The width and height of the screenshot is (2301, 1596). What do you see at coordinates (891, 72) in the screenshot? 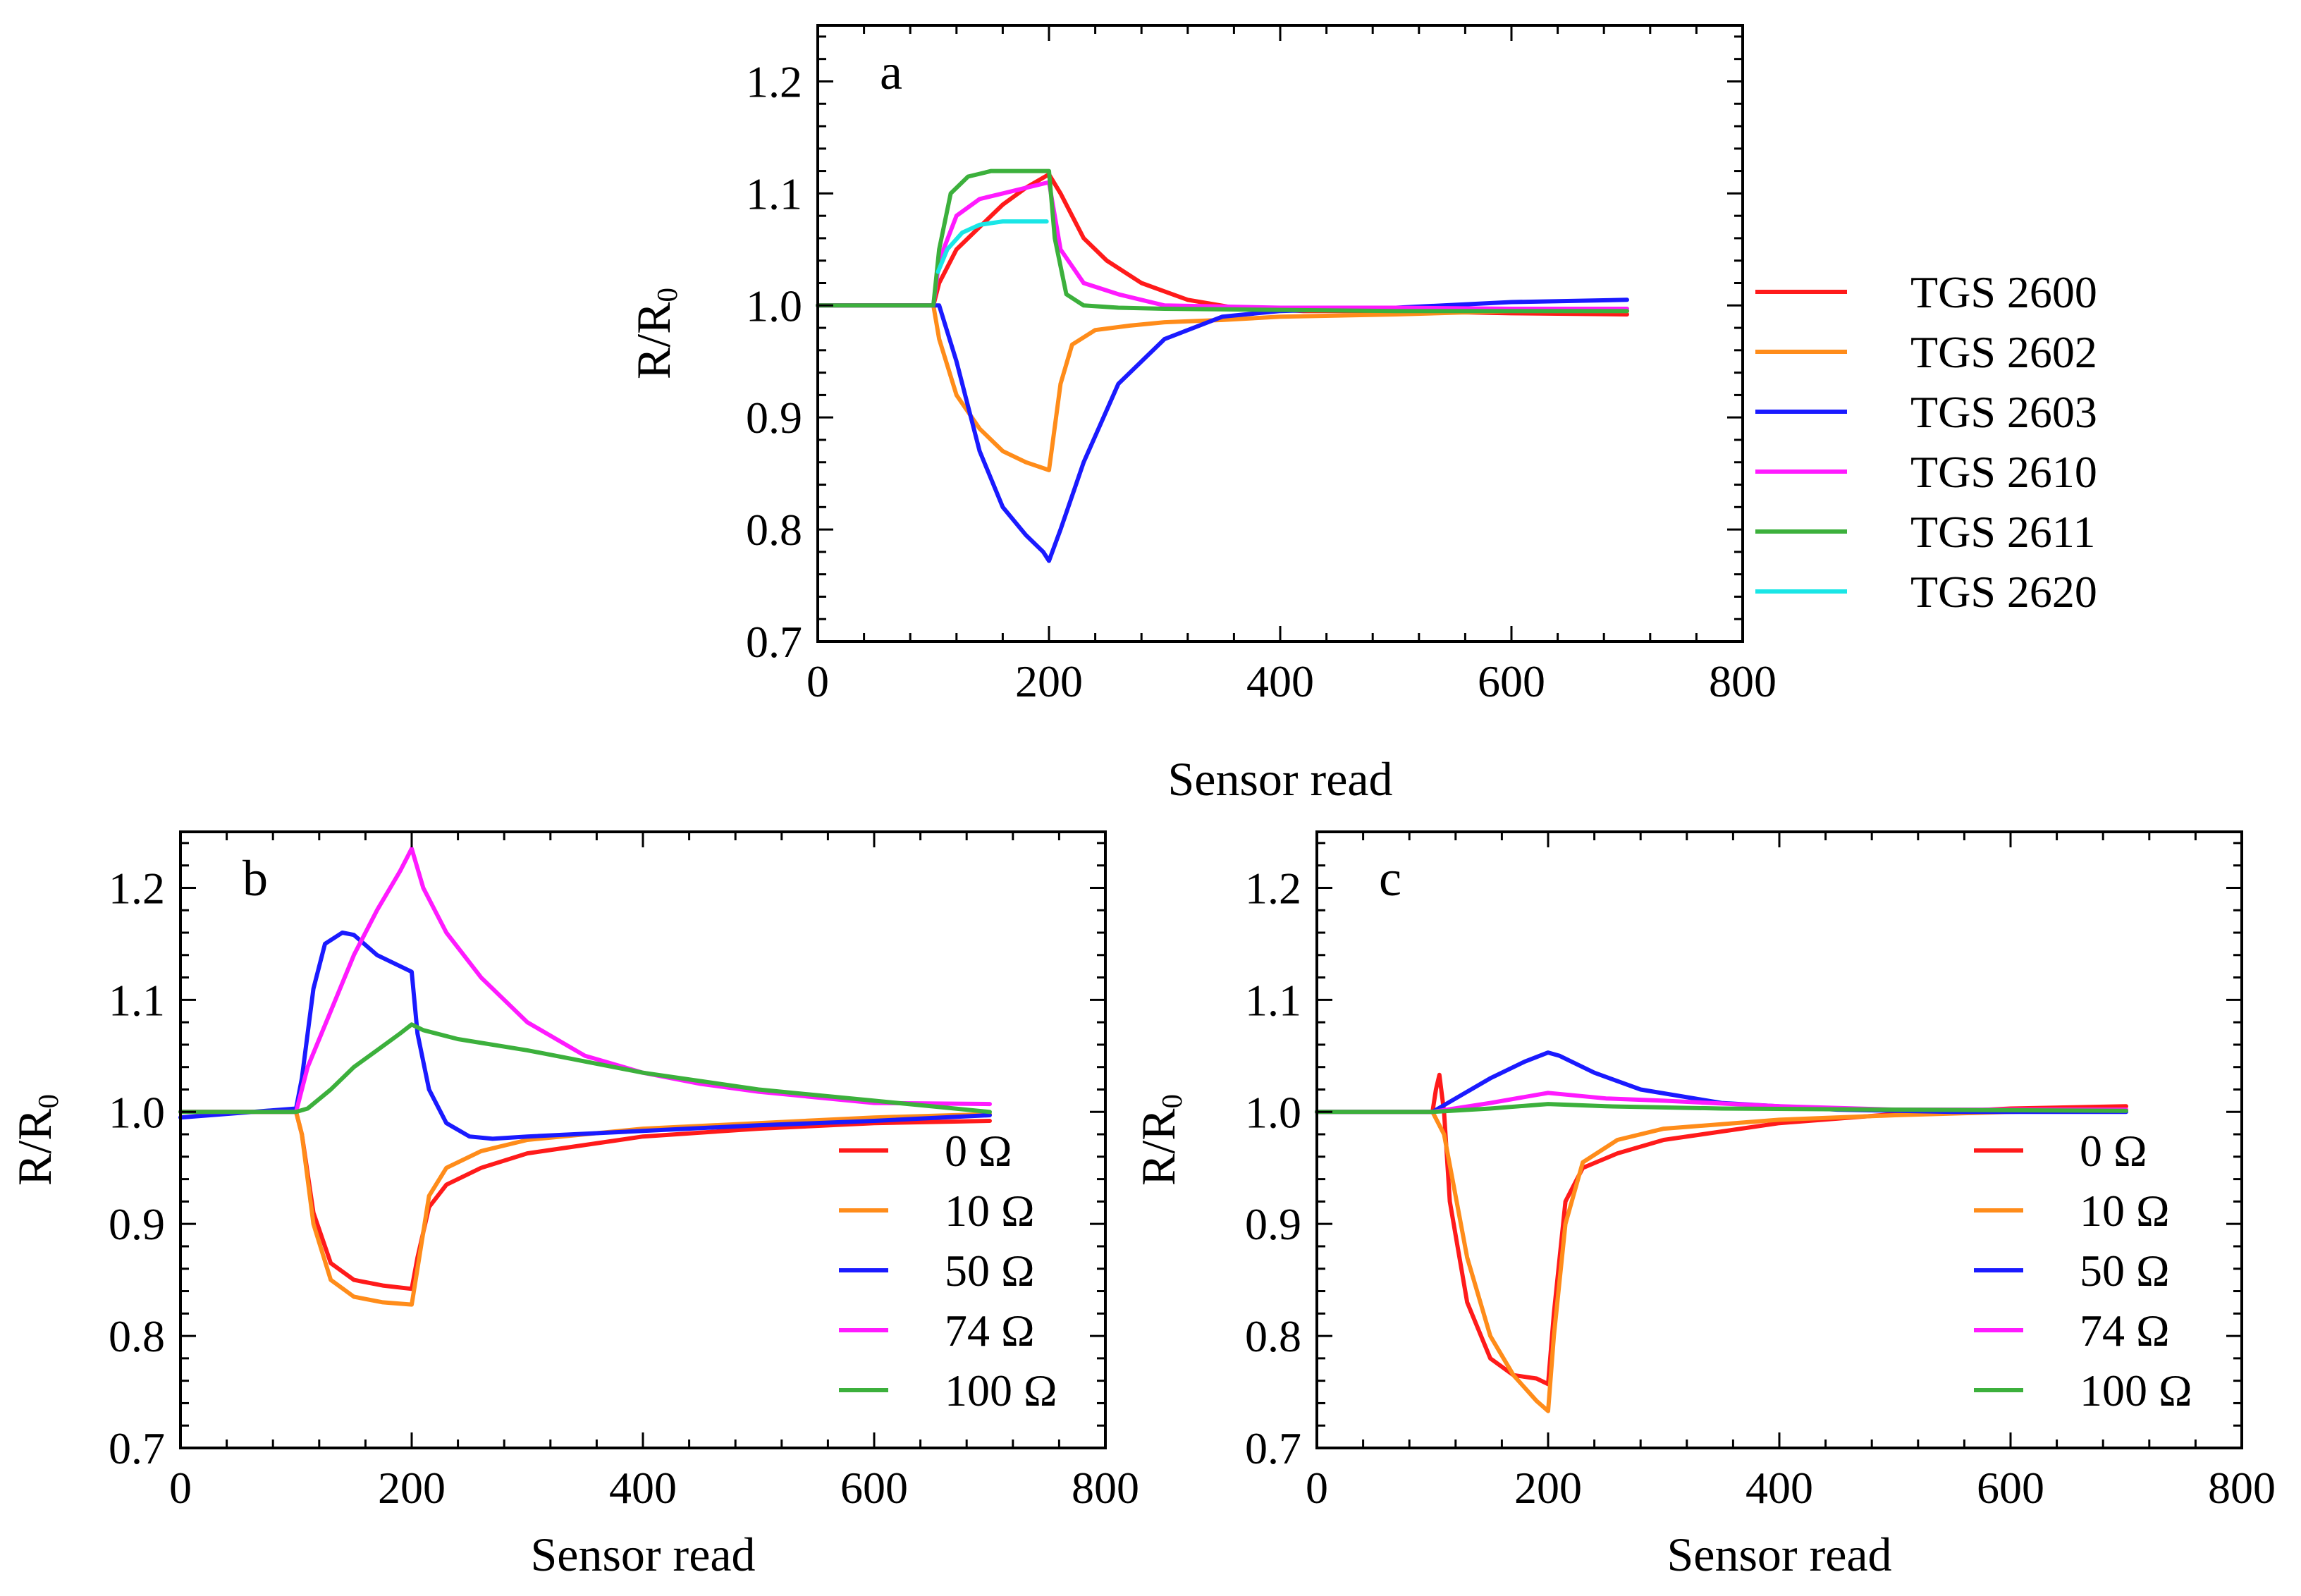
I see `panel-label: a` at bounding box center [891, 72].